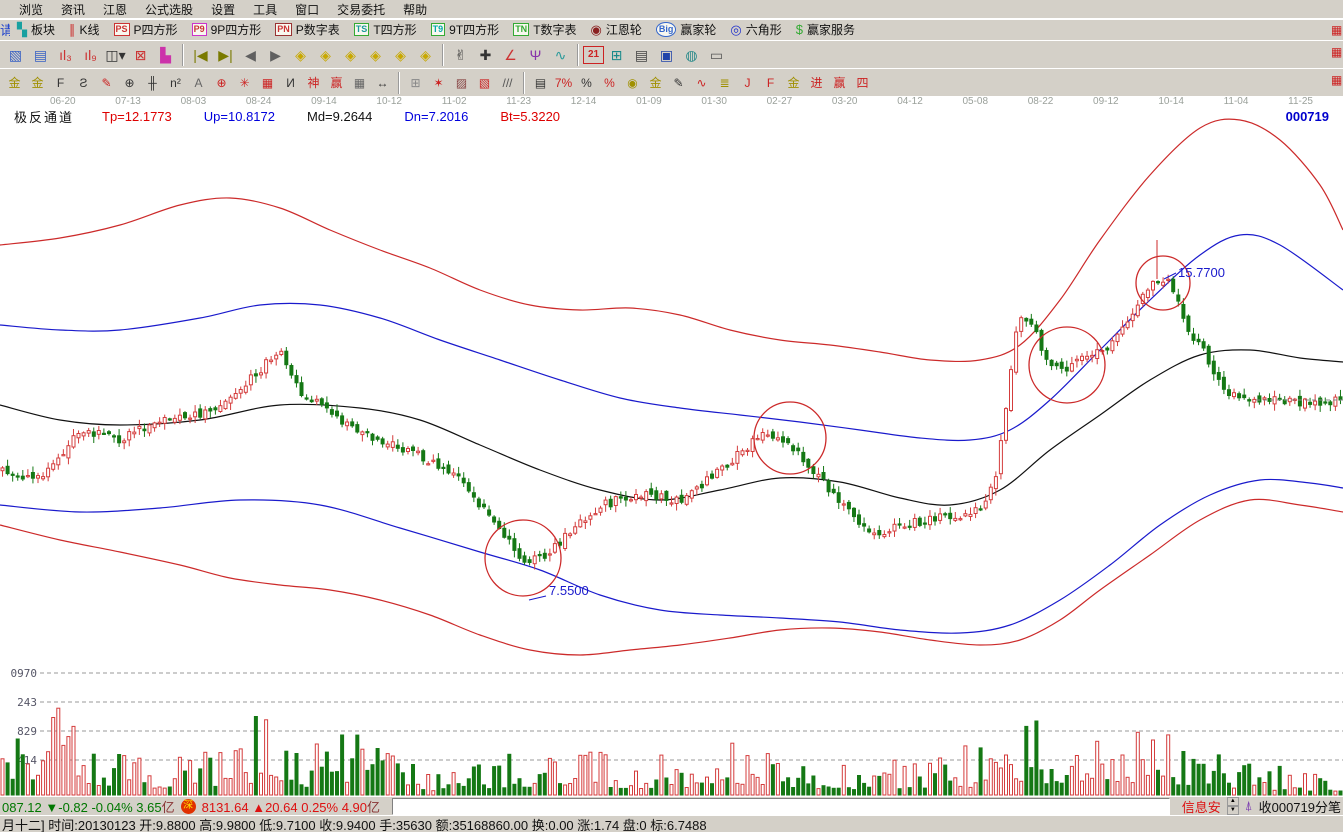 This screenshot has height=832, width=1343. I want to click on bars-9-icon: ıl₉, so click(90, 54).